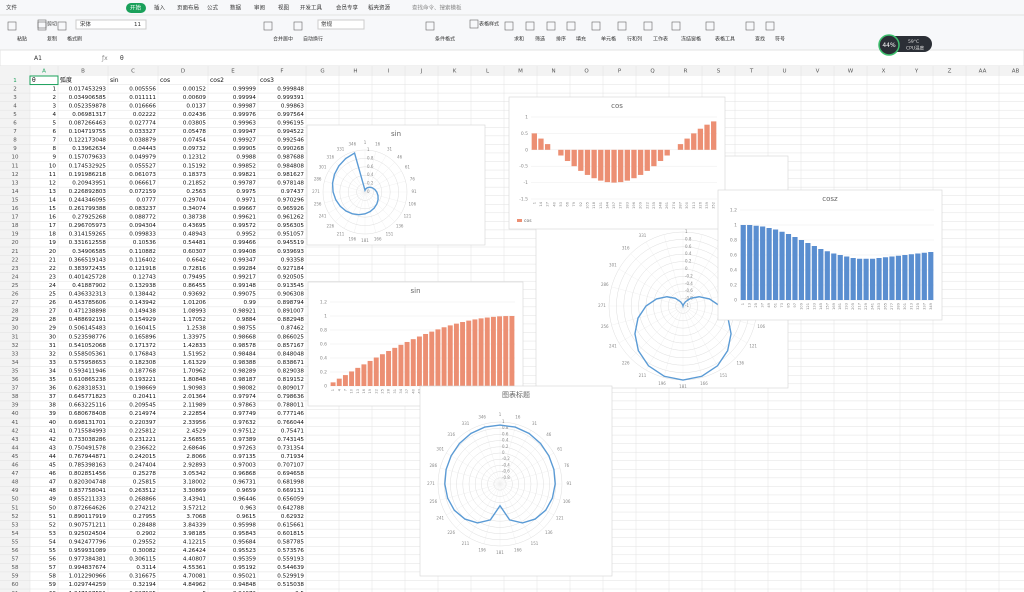 The width and height of the screenshot is (1024, 592). I want to click on cell: 0.767944871, so click(88, 457).